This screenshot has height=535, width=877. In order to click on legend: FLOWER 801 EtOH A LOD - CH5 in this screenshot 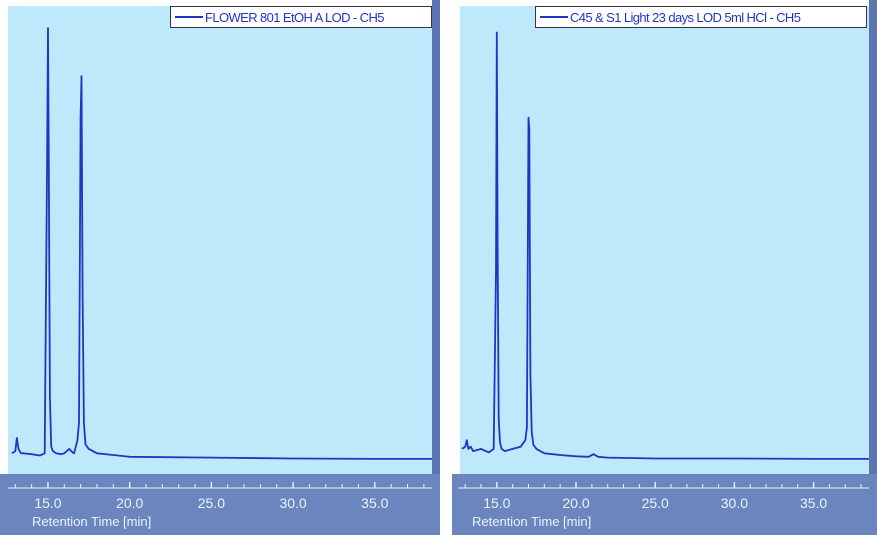, I will do `click(301, 17)`.